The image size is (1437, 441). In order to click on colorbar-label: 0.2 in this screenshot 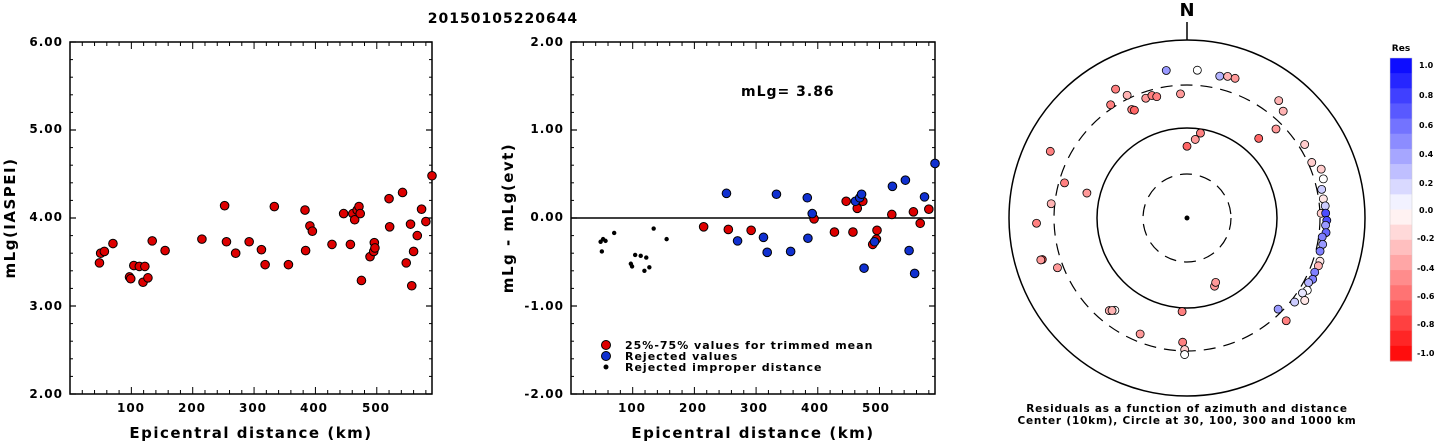, I will do `click(1426, 183)`.